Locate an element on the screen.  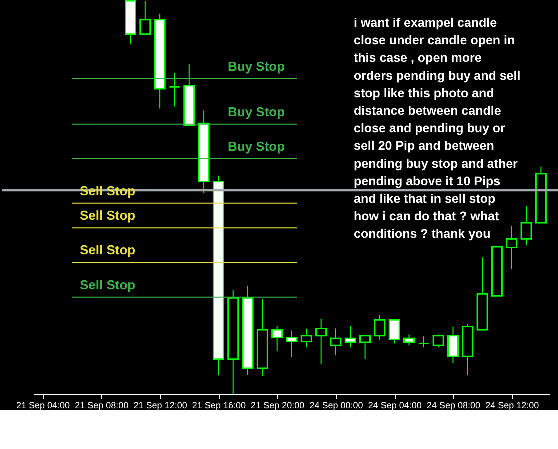
x-tick-label: 21 Sep 04:00 is located at coordinates (43, 405).